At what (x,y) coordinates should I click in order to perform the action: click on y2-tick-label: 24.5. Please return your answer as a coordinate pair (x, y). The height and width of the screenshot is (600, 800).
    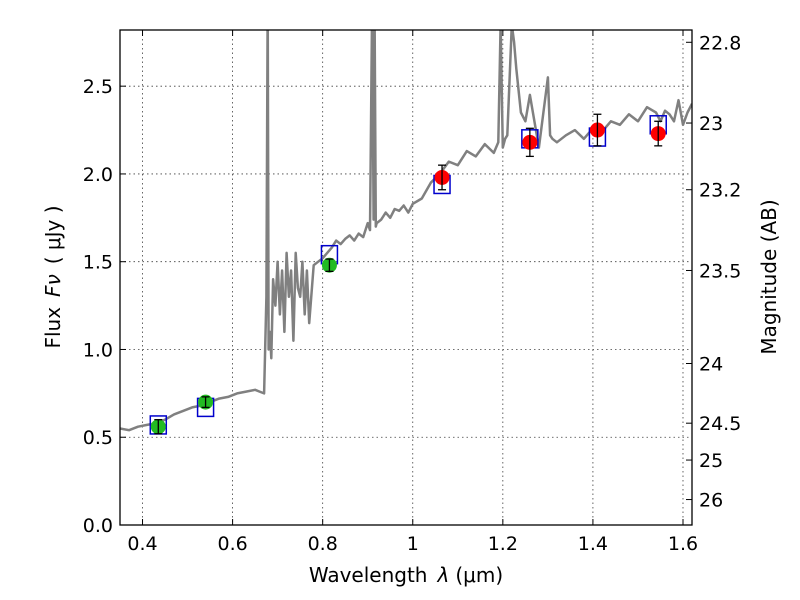
    Looking at the image, I should click on (720, 424).